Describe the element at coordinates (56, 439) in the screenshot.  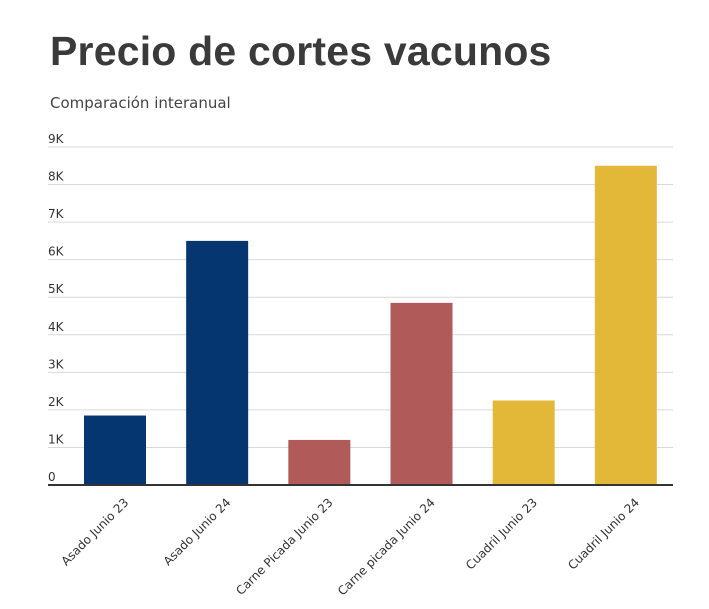
I see `y-tick-label: 1K` at that location.